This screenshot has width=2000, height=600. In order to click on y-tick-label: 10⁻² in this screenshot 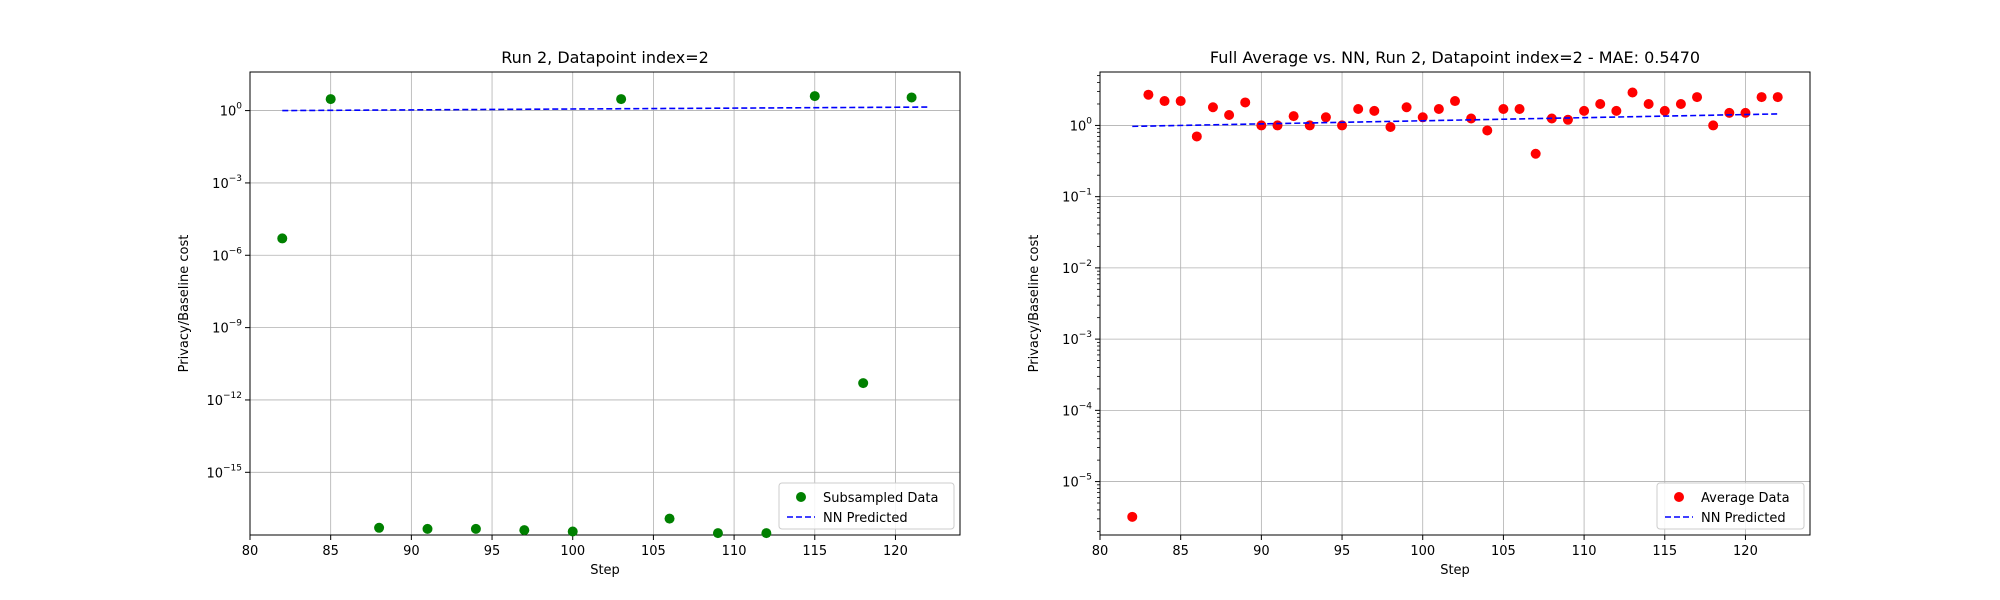, I will do `click(1077, 268)`.